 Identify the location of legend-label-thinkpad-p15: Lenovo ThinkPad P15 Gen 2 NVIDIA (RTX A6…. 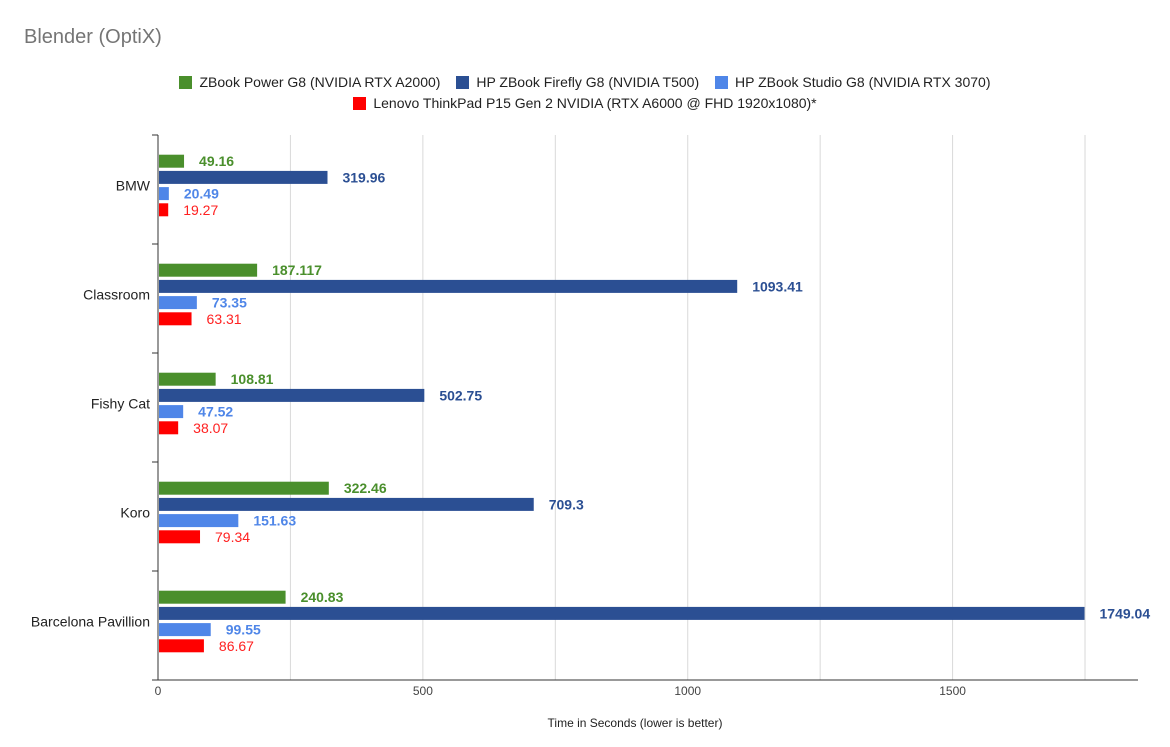
(595, 103).